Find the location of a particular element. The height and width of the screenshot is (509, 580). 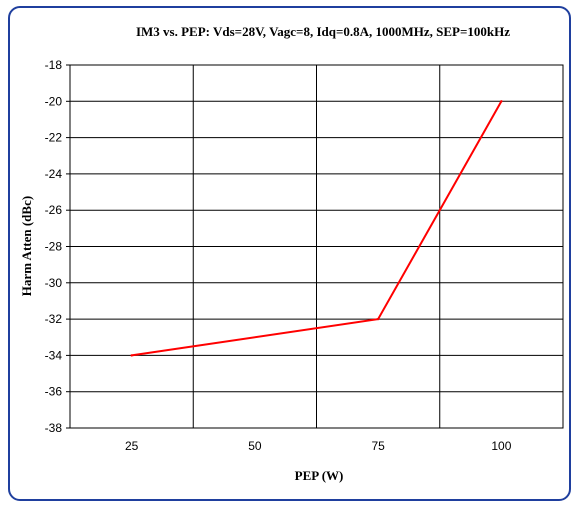

y-axis-label: Harm Atten (dBc) is located at coordinates (26, 246).